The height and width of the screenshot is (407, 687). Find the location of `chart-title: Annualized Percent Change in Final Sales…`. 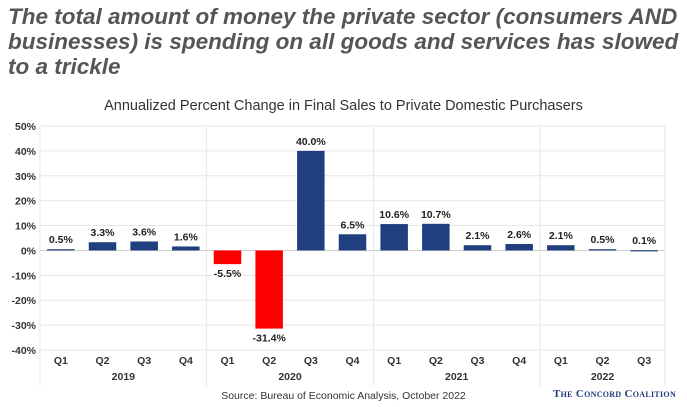

chart-title: Annualized Percent Change in Final Sales… is located at coordinates (343, 106).